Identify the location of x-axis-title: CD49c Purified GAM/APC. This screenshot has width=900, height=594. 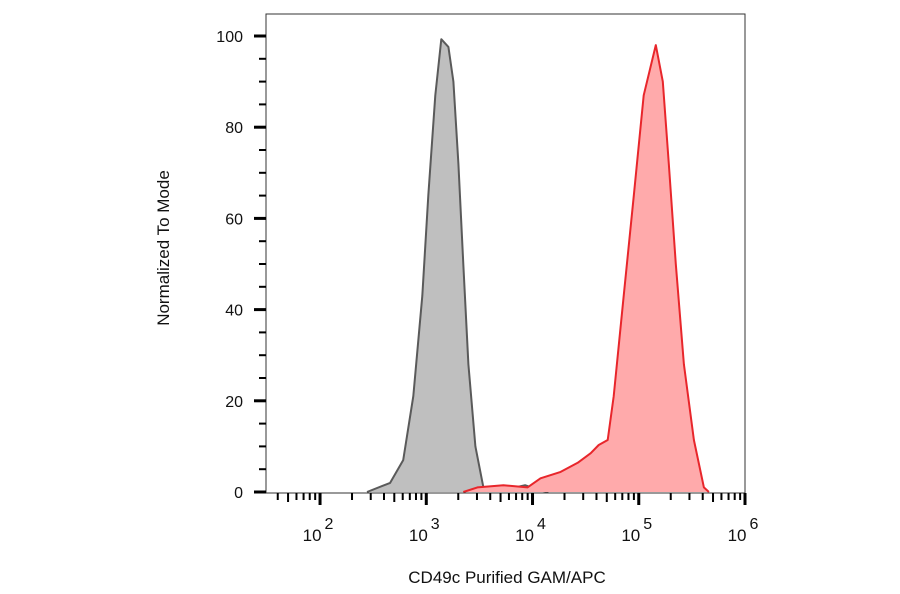
(506, 577).